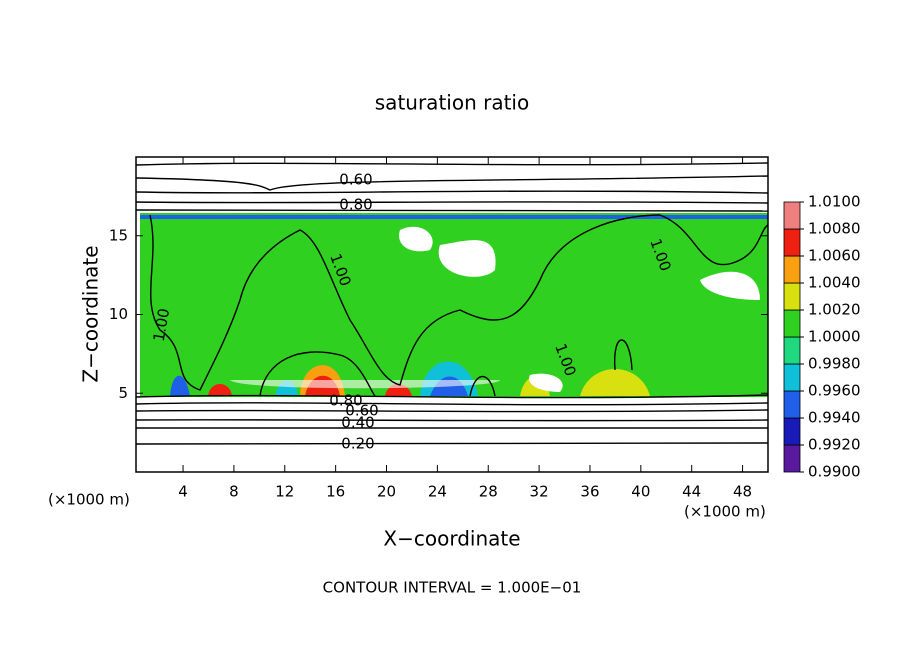  I want to click on colorbar-tick-label: 0.9980, so click(834, 364).